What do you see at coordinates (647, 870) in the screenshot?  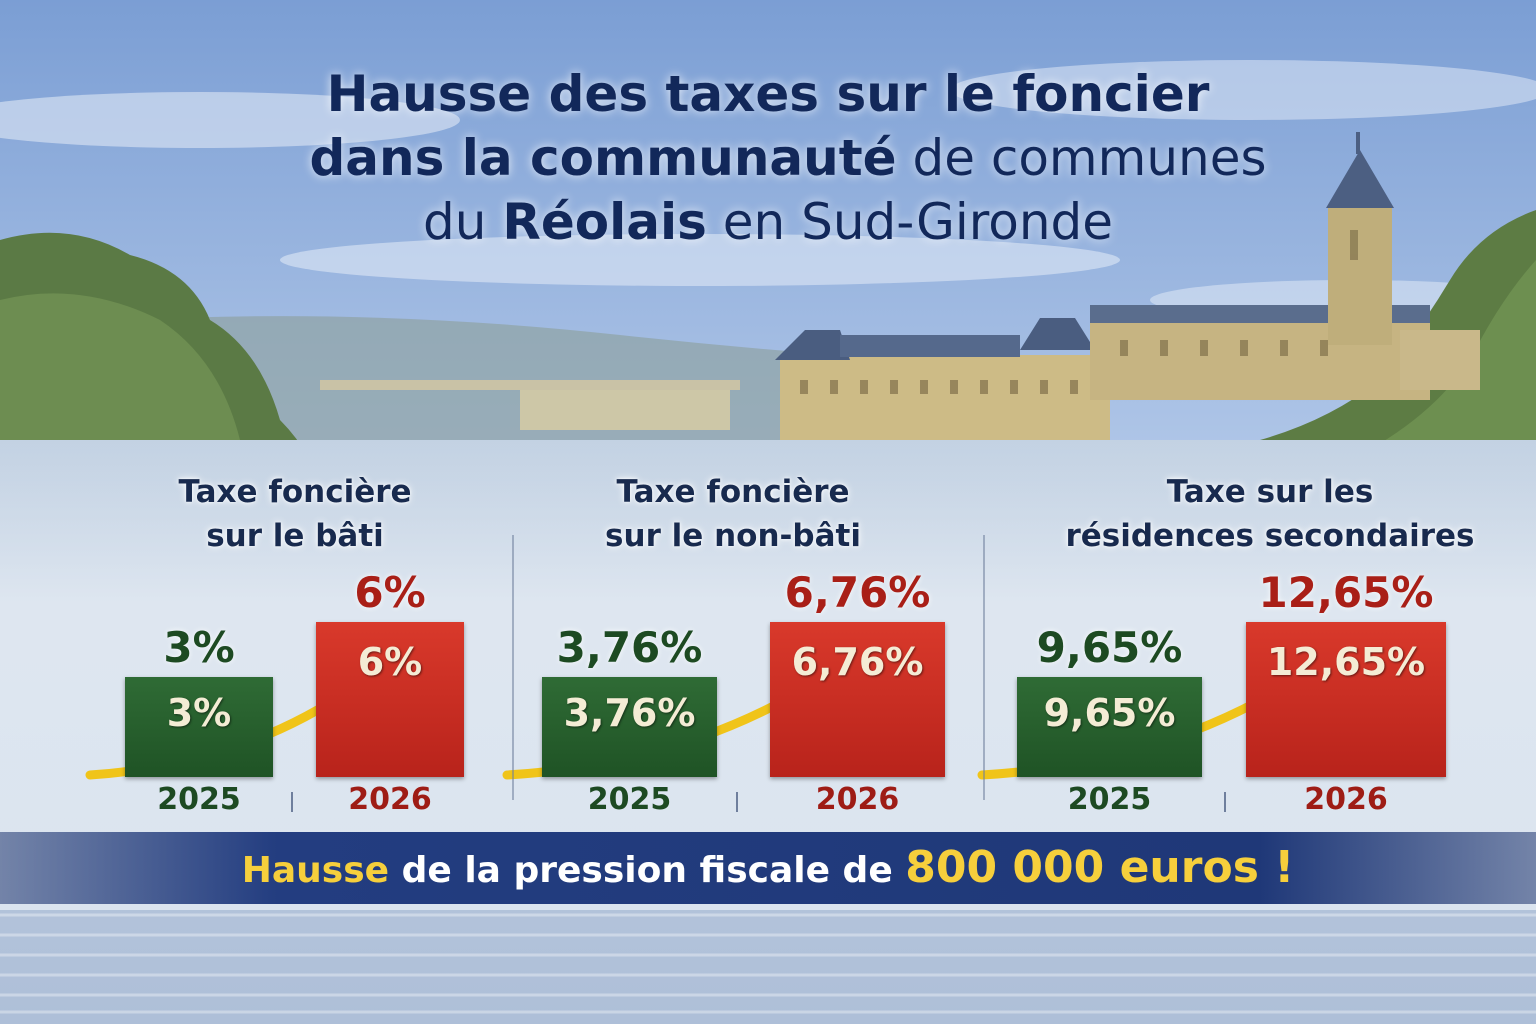 I see `banner-middle-text: de la pression fiscale de` at bounding box center [647, 870].